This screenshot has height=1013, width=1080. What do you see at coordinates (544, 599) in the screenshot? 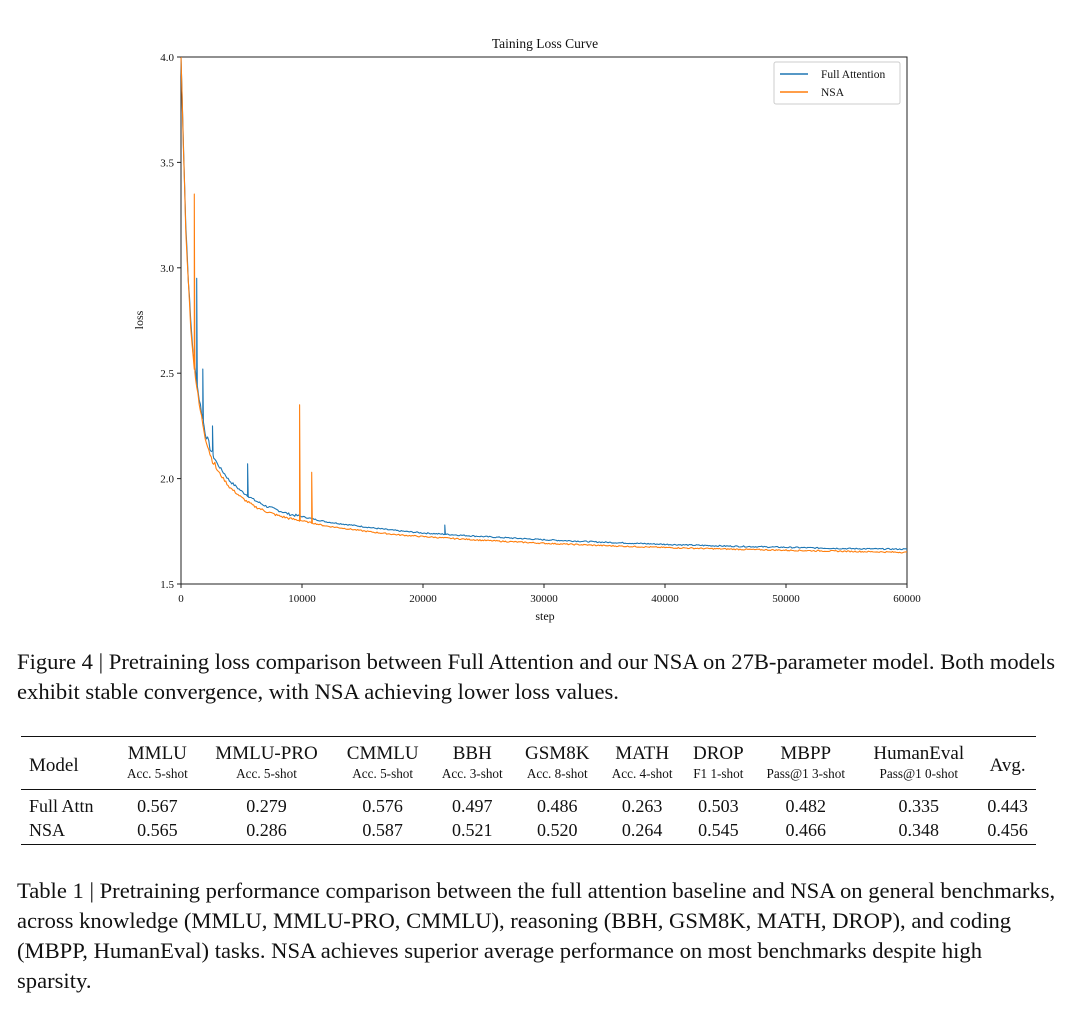
I see `x-tick-label: 30000` at bounding box center [544, 599].